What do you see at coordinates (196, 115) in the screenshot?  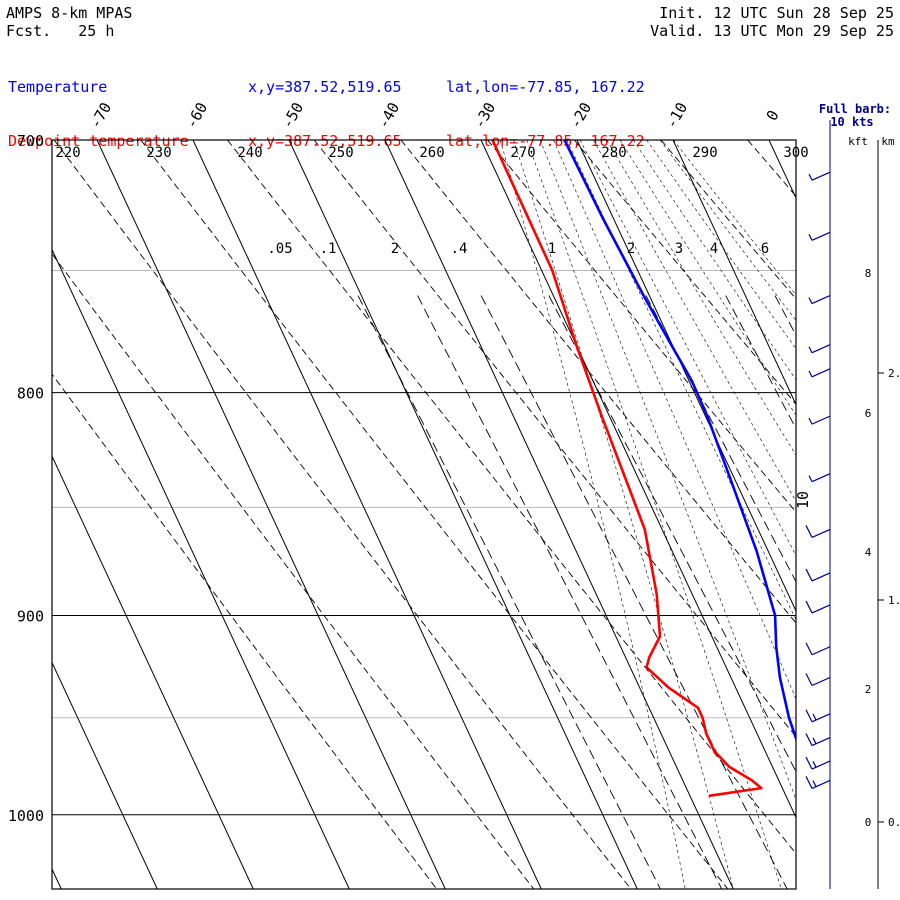 I see `isotherm-label: -60` at bounding box center [196, 115].